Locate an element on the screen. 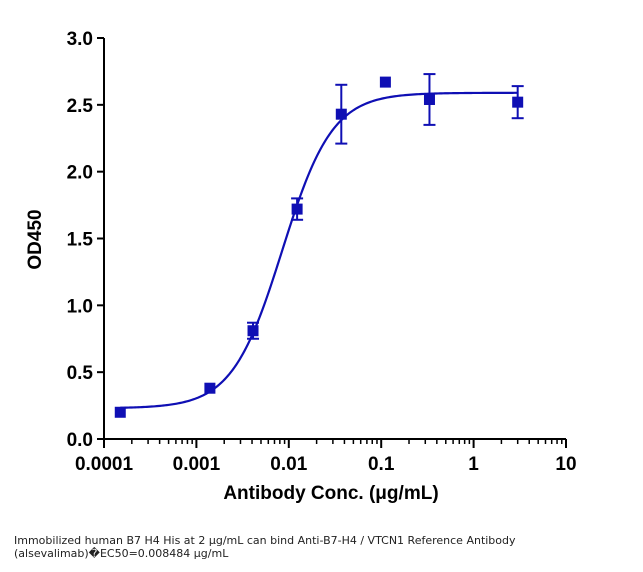 The width and height of the screenshot is (643, 572). x-tick-label: 0.001 is located at coordinates (197, 464).